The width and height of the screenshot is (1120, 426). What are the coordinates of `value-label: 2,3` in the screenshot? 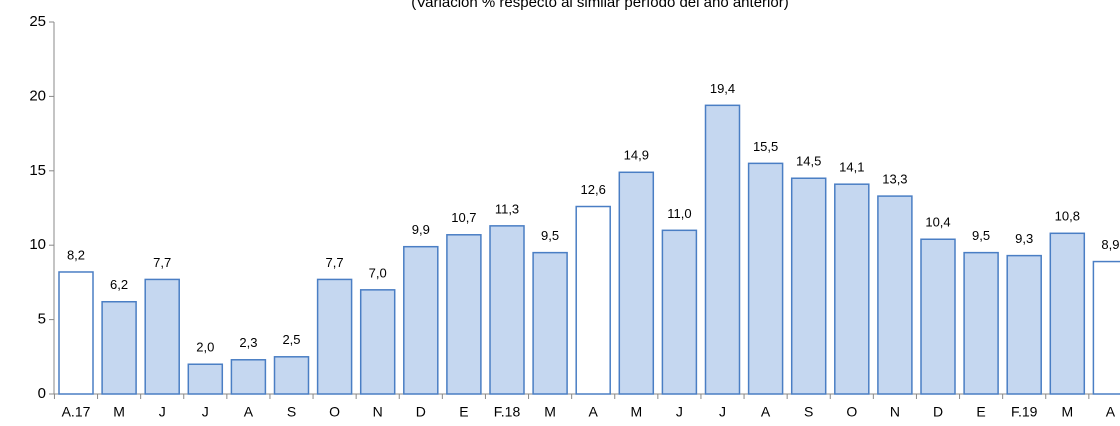 It's located at (248, 342).